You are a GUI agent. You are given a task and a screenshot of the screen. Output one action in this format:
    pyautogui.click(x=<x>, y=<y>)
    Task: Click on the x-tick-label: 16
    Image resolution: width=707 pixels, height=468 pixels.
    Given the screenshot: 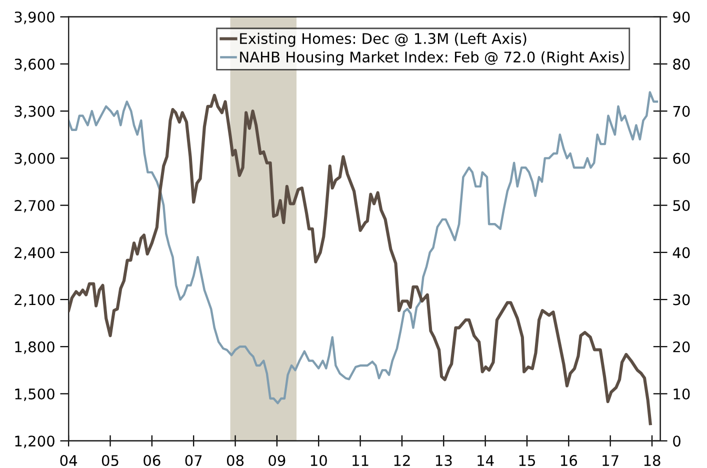 What is the action you would take?
    pyautogui.click(x=569, y=460)
    